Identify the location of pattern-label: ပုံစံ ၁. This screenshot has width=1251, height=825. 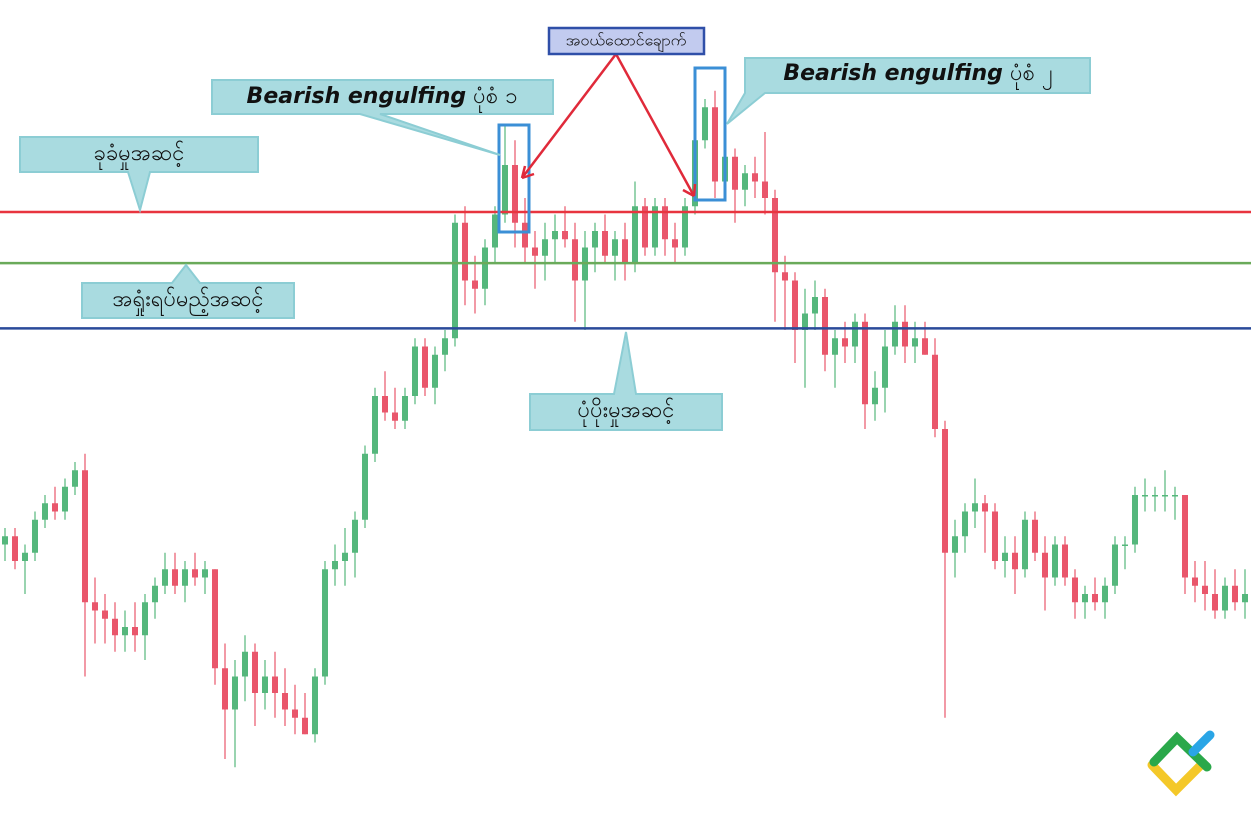
(495, 98).